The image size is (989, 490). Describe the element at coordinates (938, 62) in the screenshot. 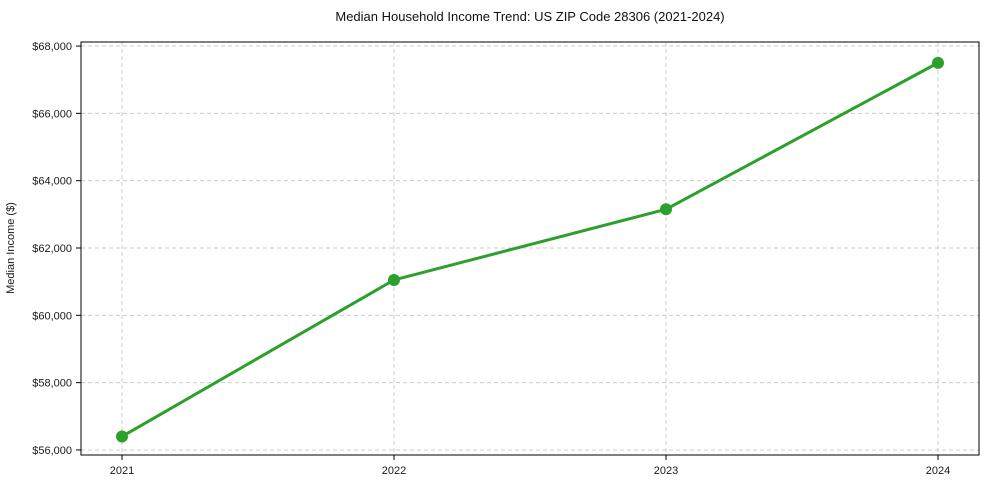

I see `data-point-2024` at that location.